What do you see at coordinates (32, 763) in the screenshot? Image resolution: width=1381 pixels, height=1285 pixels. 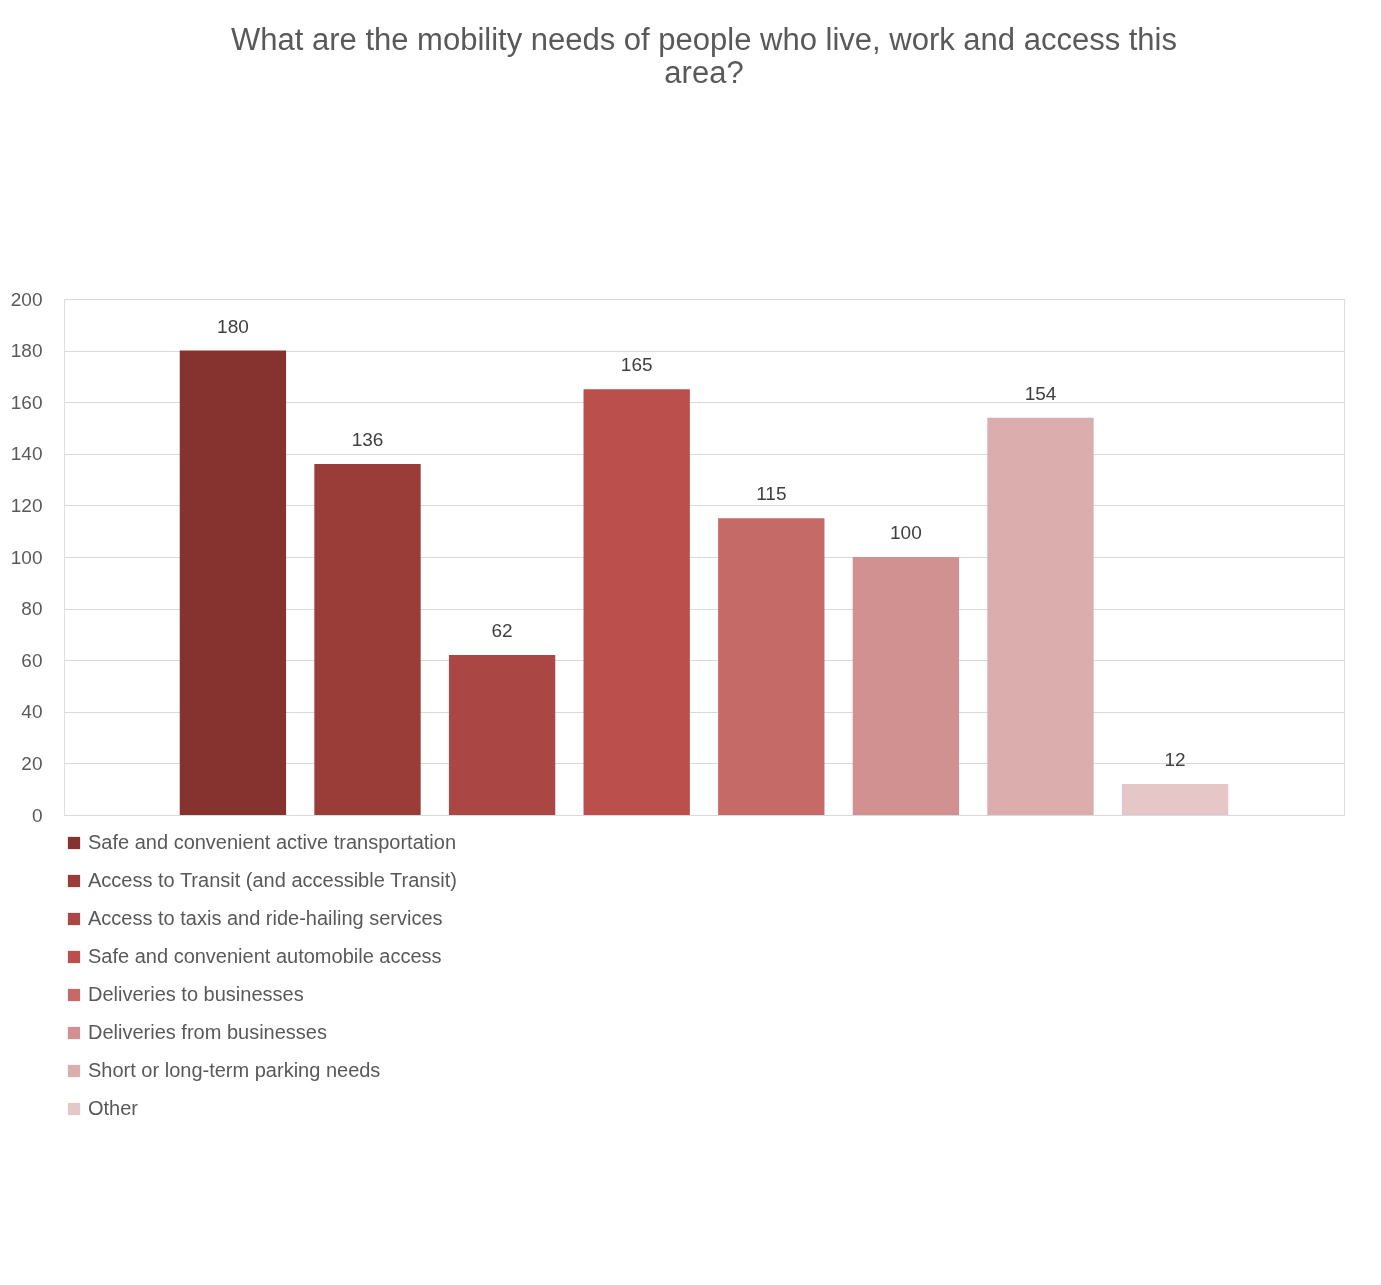 I see `y-tick-label: 20` at bounding box center [32, 763].